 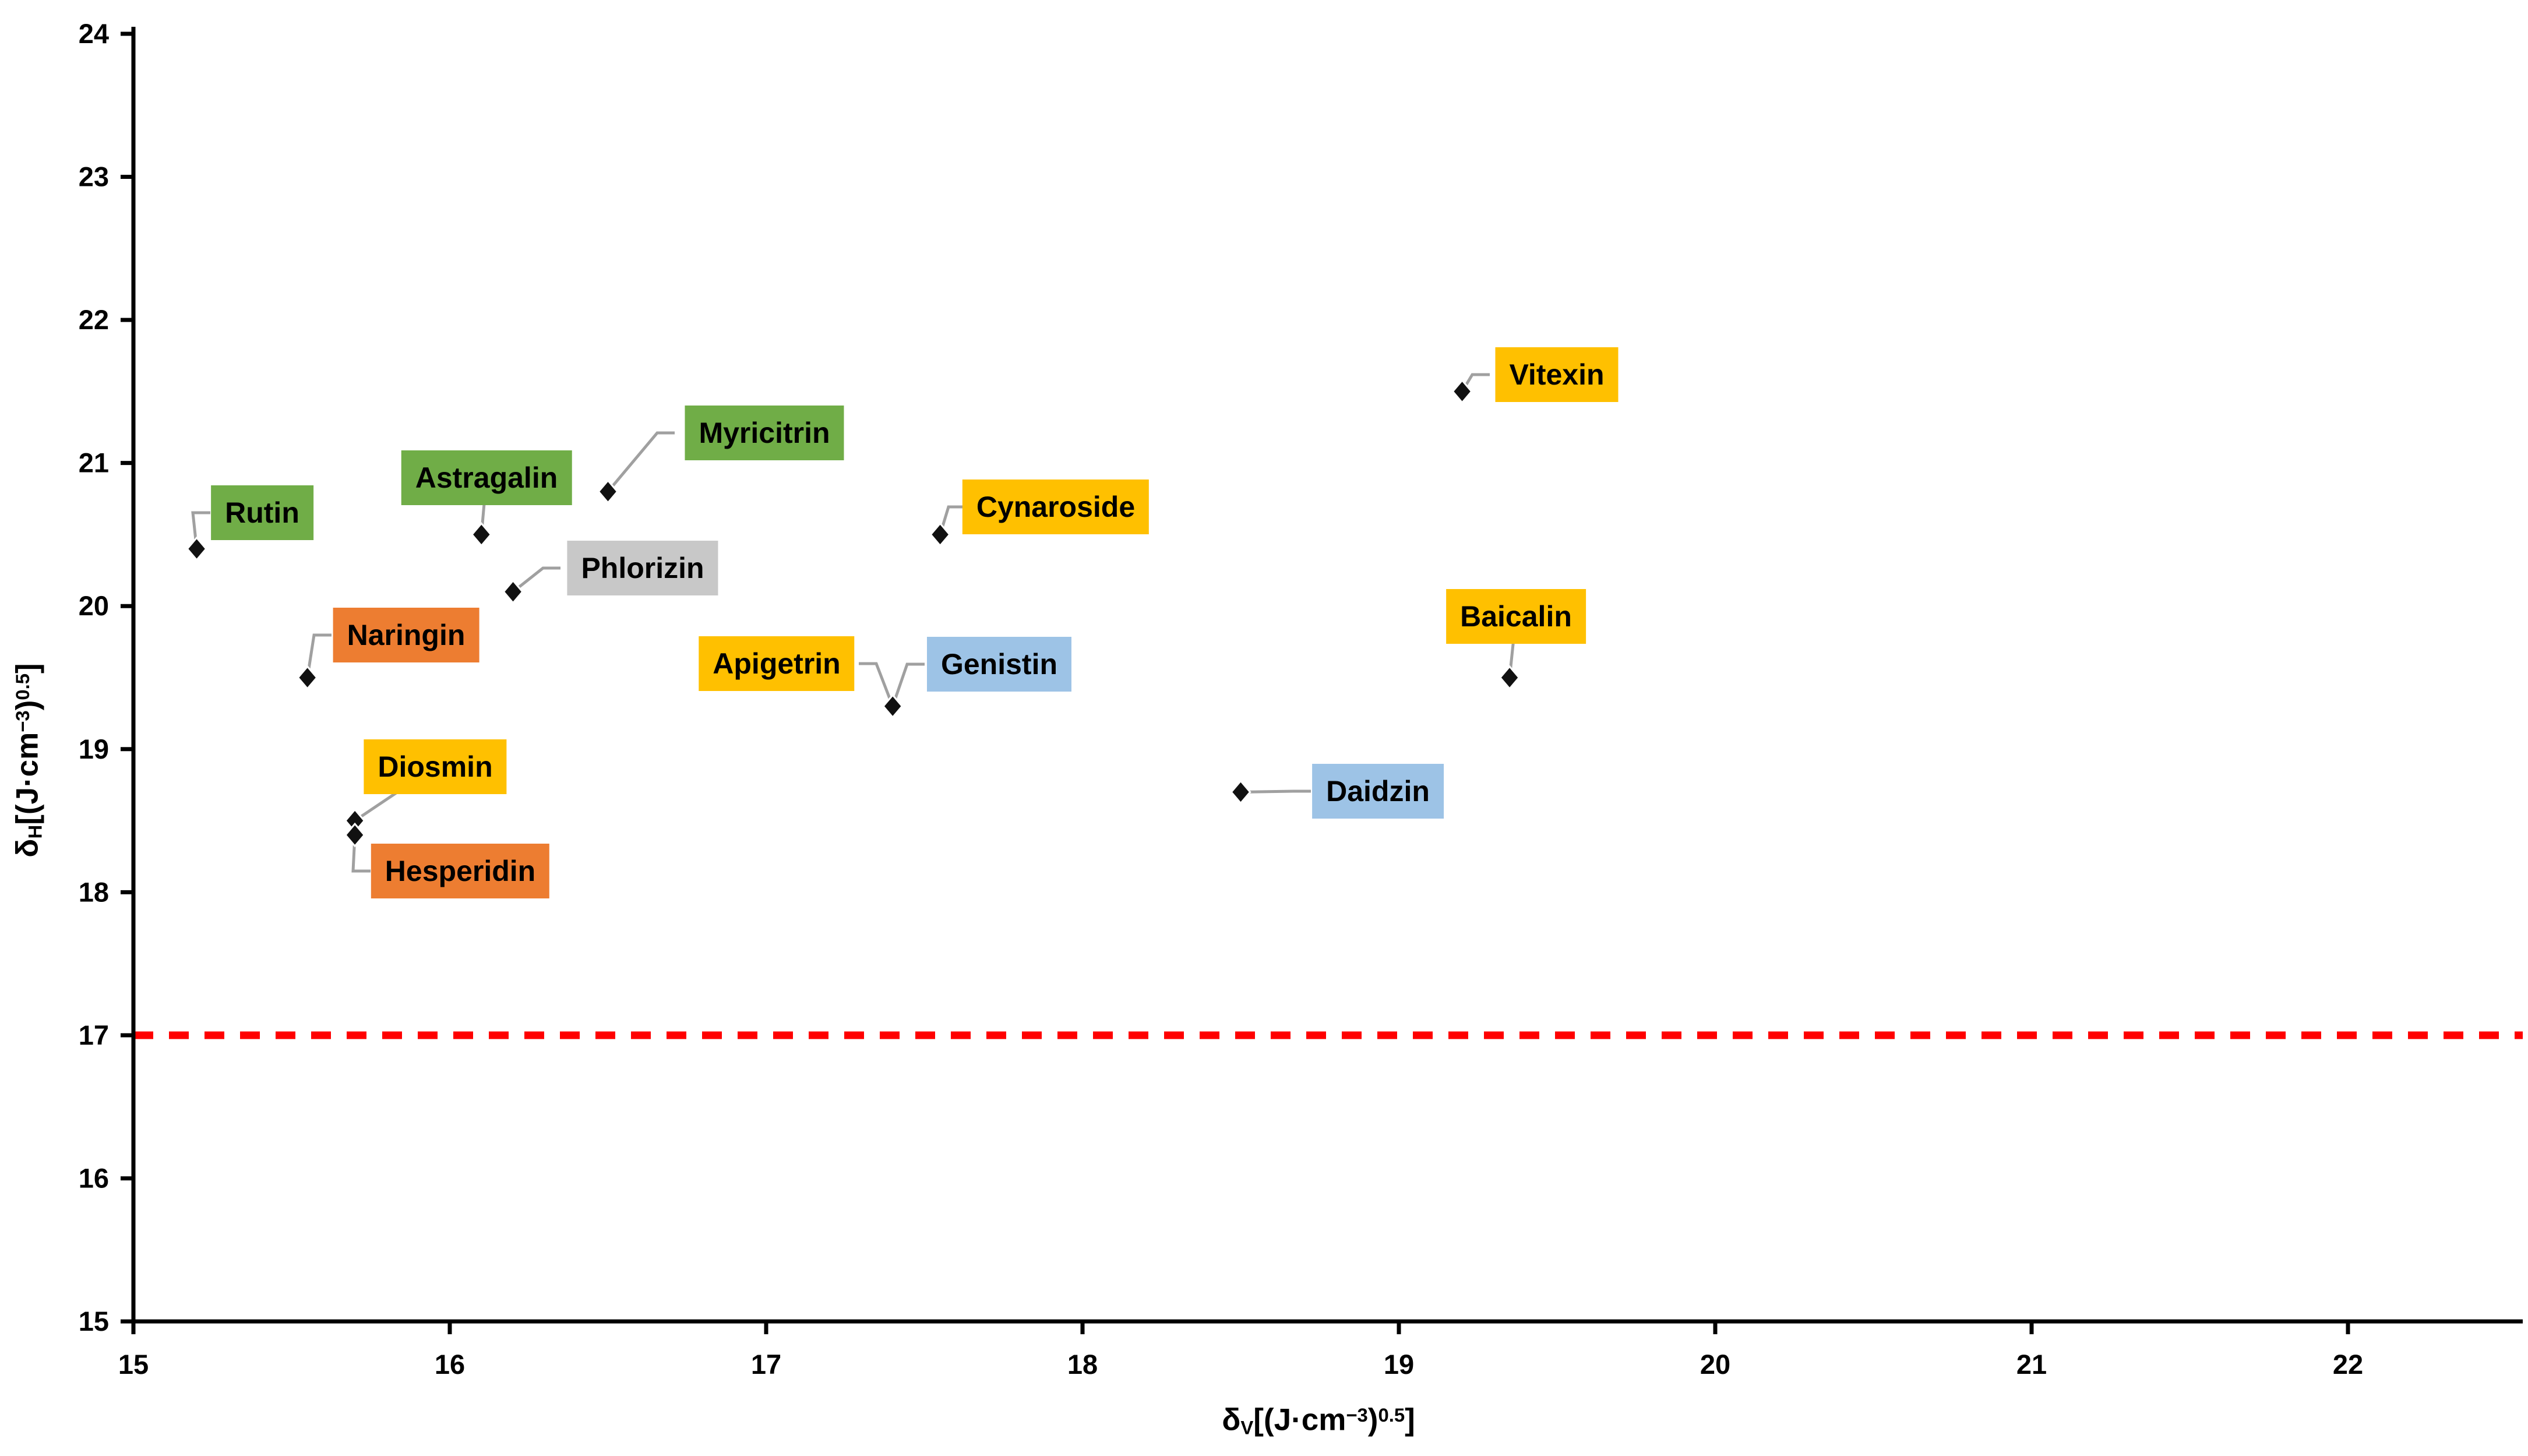 I want to click on data-point-label-genistin: Genistin, so click(x=999, y=664).